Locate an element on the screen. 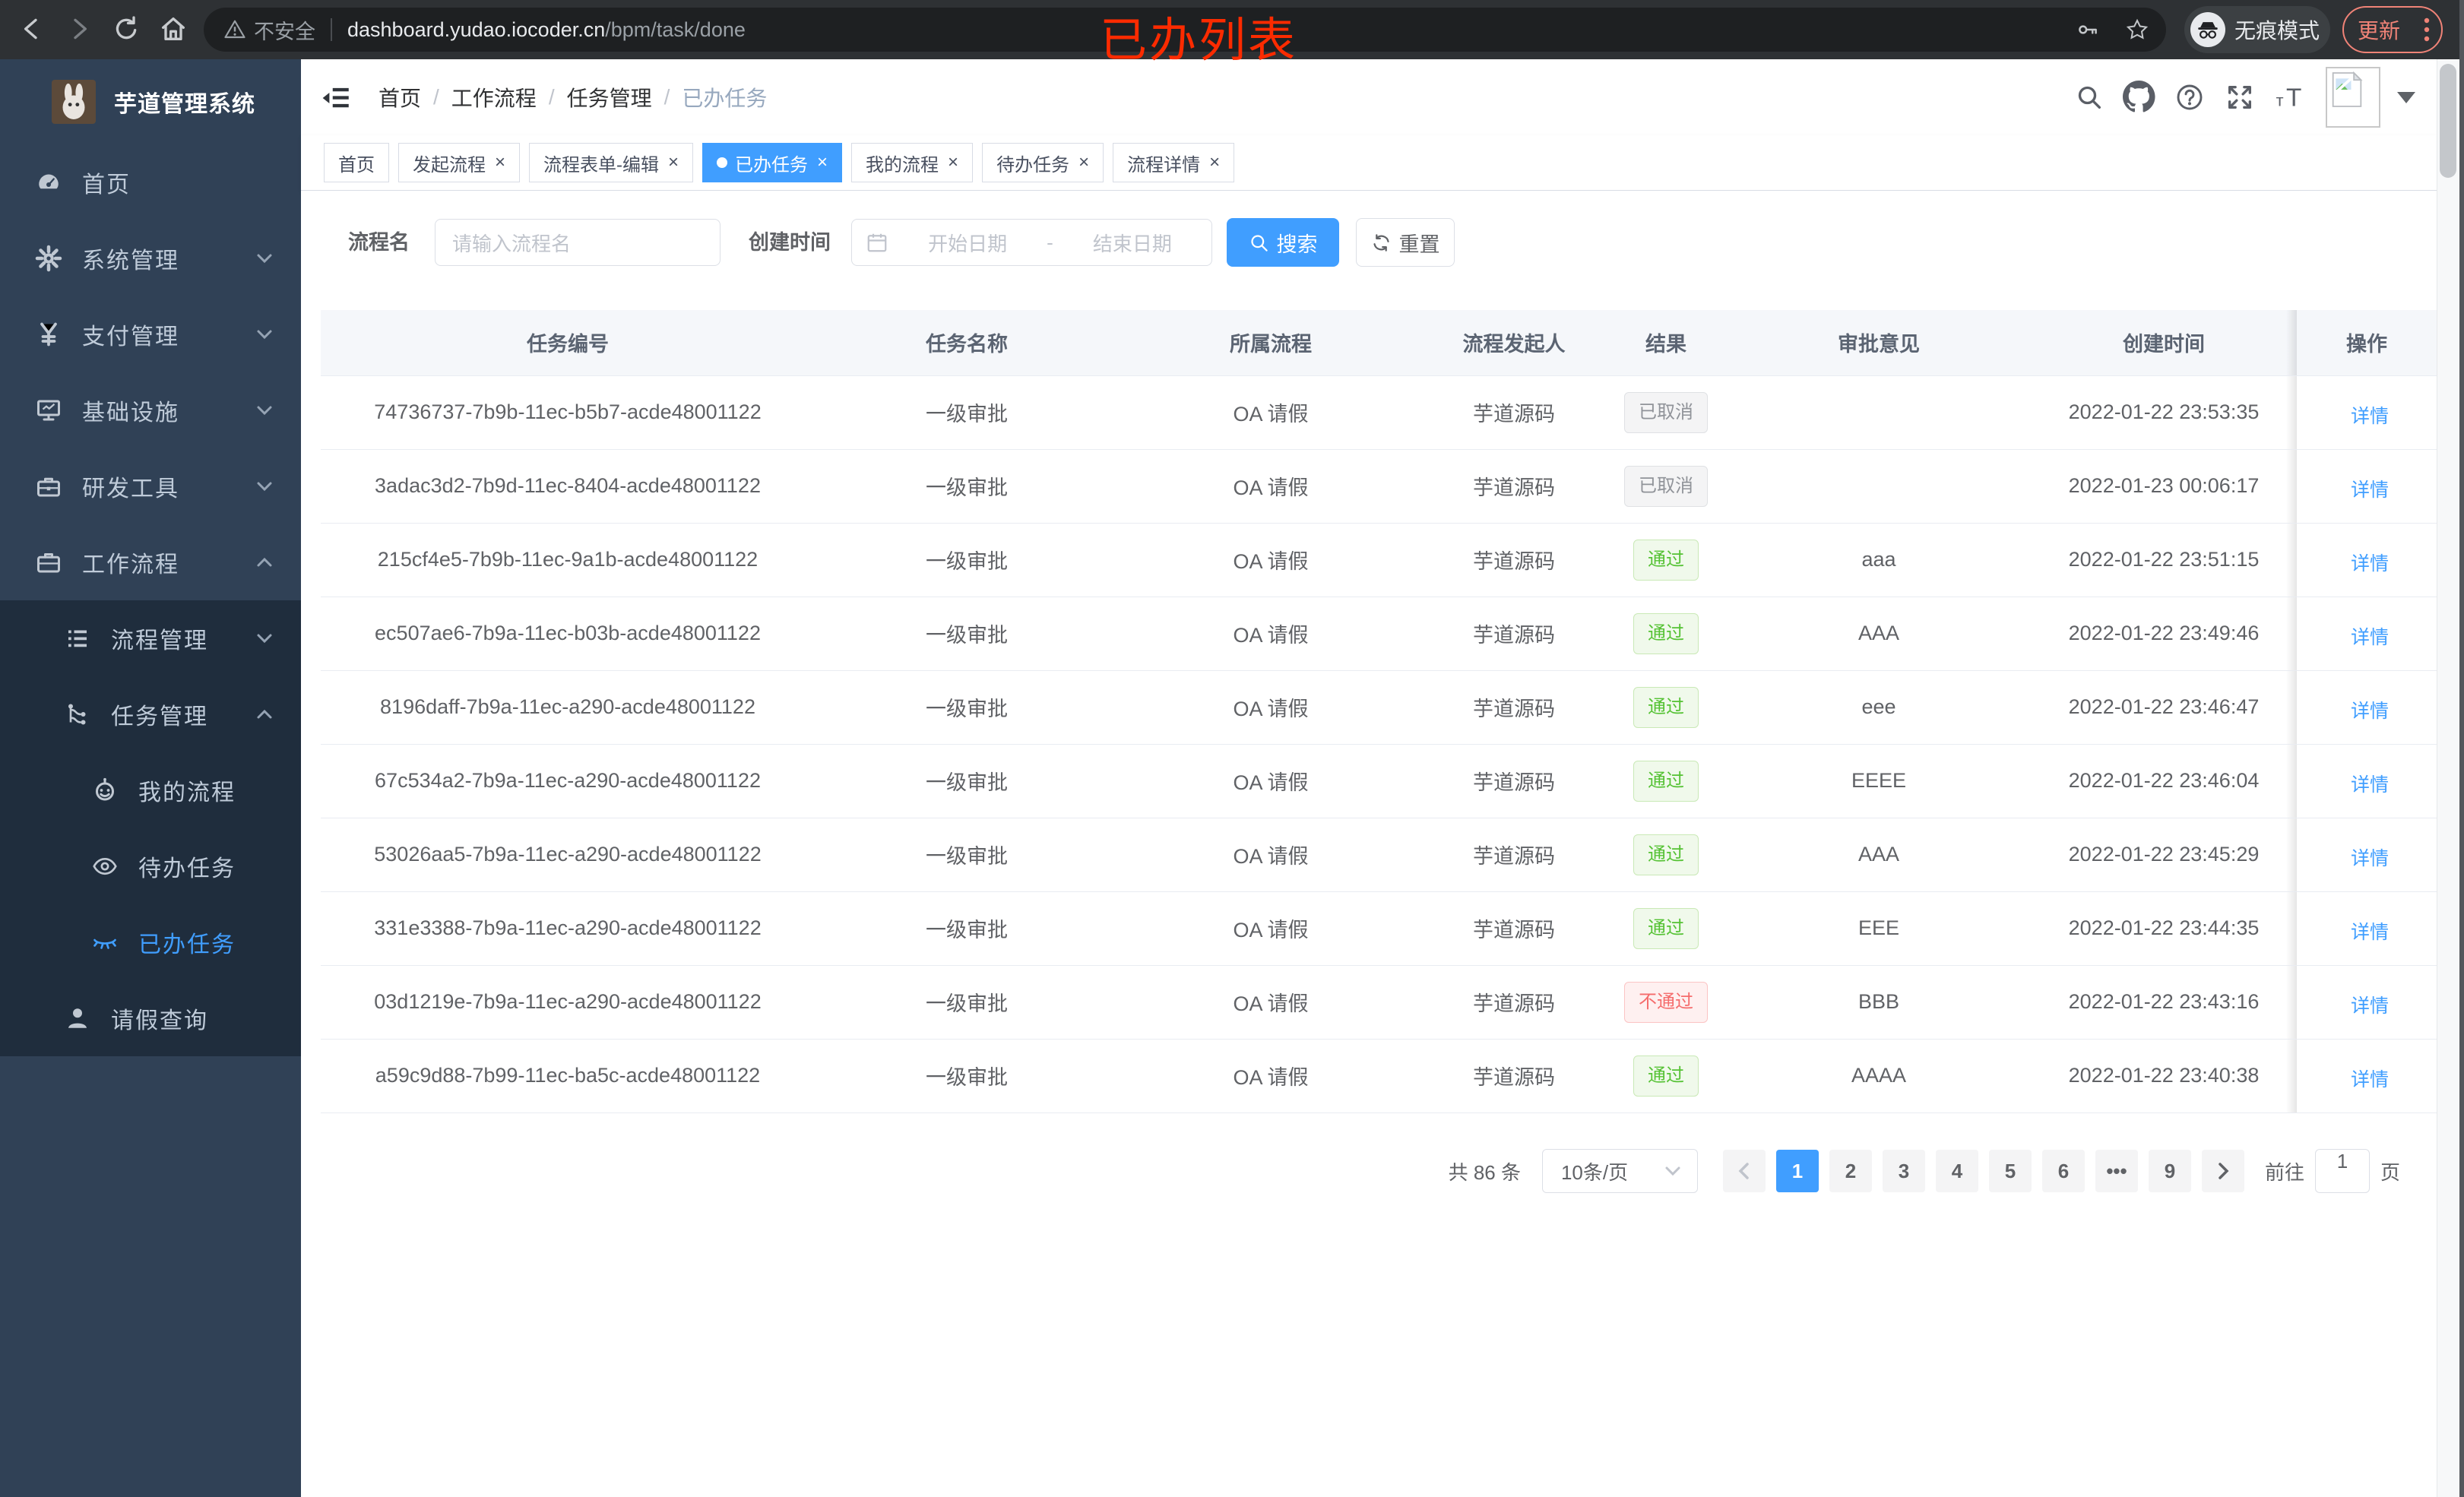 This screenshot has height=1497, width=2464. next-page-button is located at coordinates (2222, 1171).